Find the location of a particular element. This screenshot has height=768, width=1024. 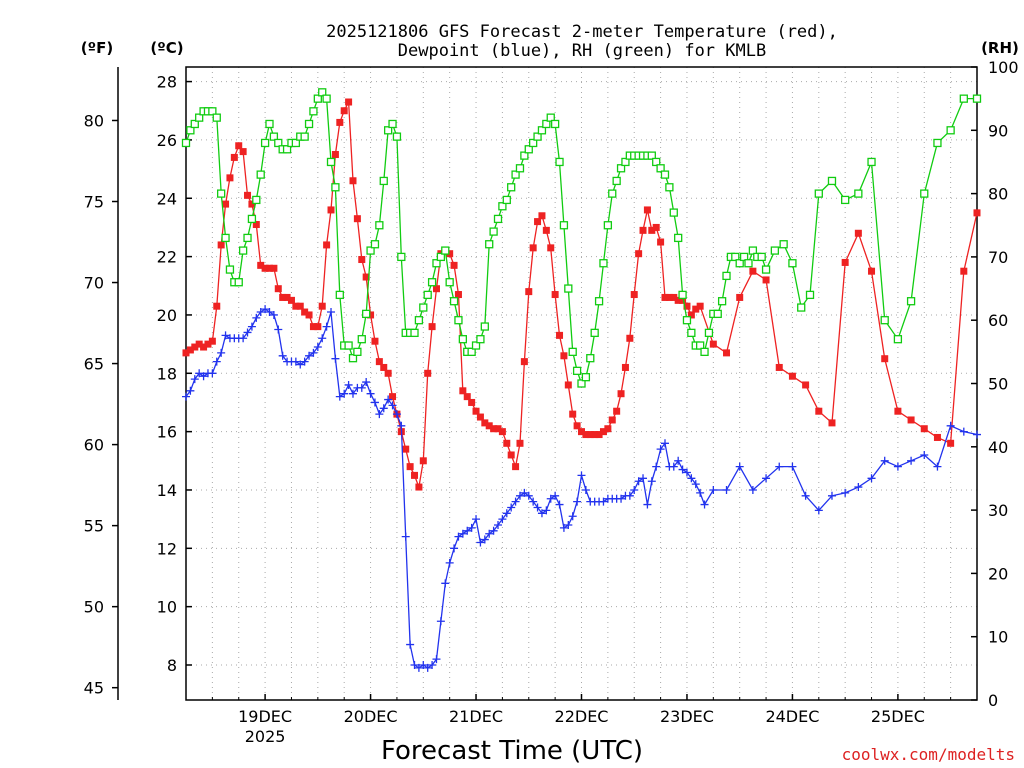

celsius-tick-label: 18 is located at coordinates (167, 373).